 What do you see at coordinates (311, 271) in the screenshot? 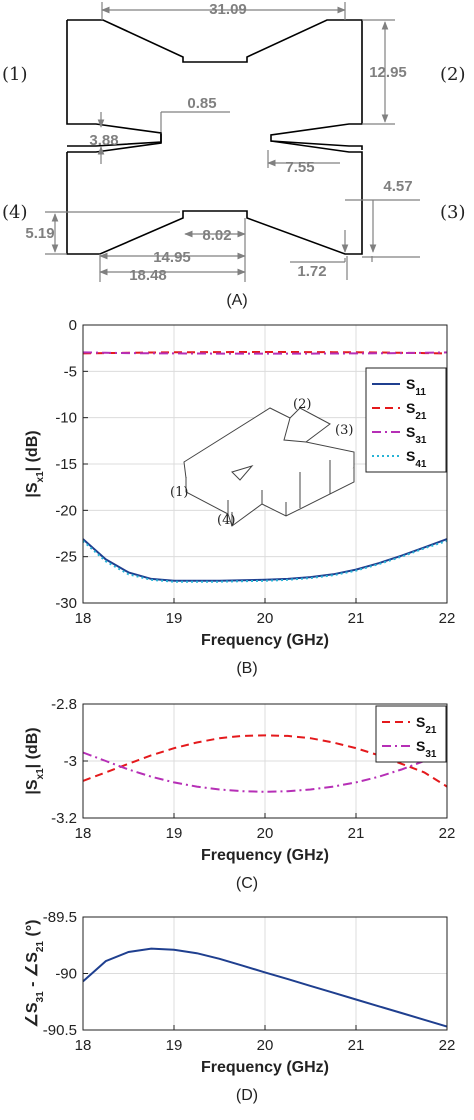
I see `dim-1-72: 1.72` at bounding box center [311, 271].